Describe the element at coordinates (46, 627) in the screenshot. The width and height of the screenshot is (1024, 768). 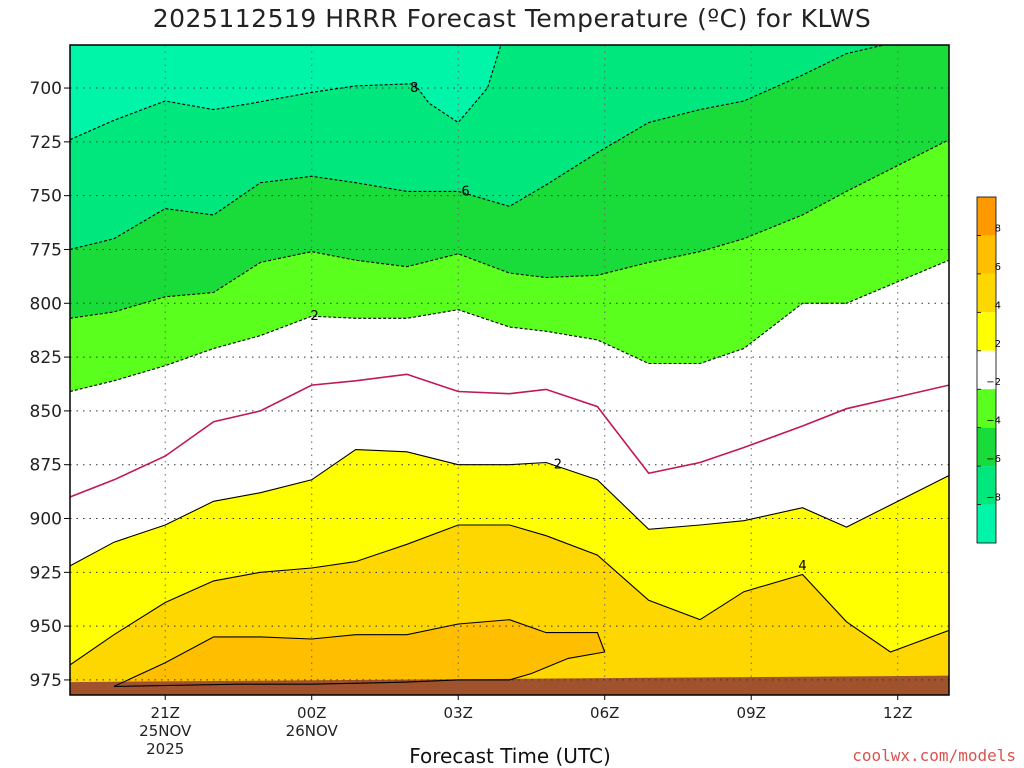
I see `y-tick-label: 950` at that location.